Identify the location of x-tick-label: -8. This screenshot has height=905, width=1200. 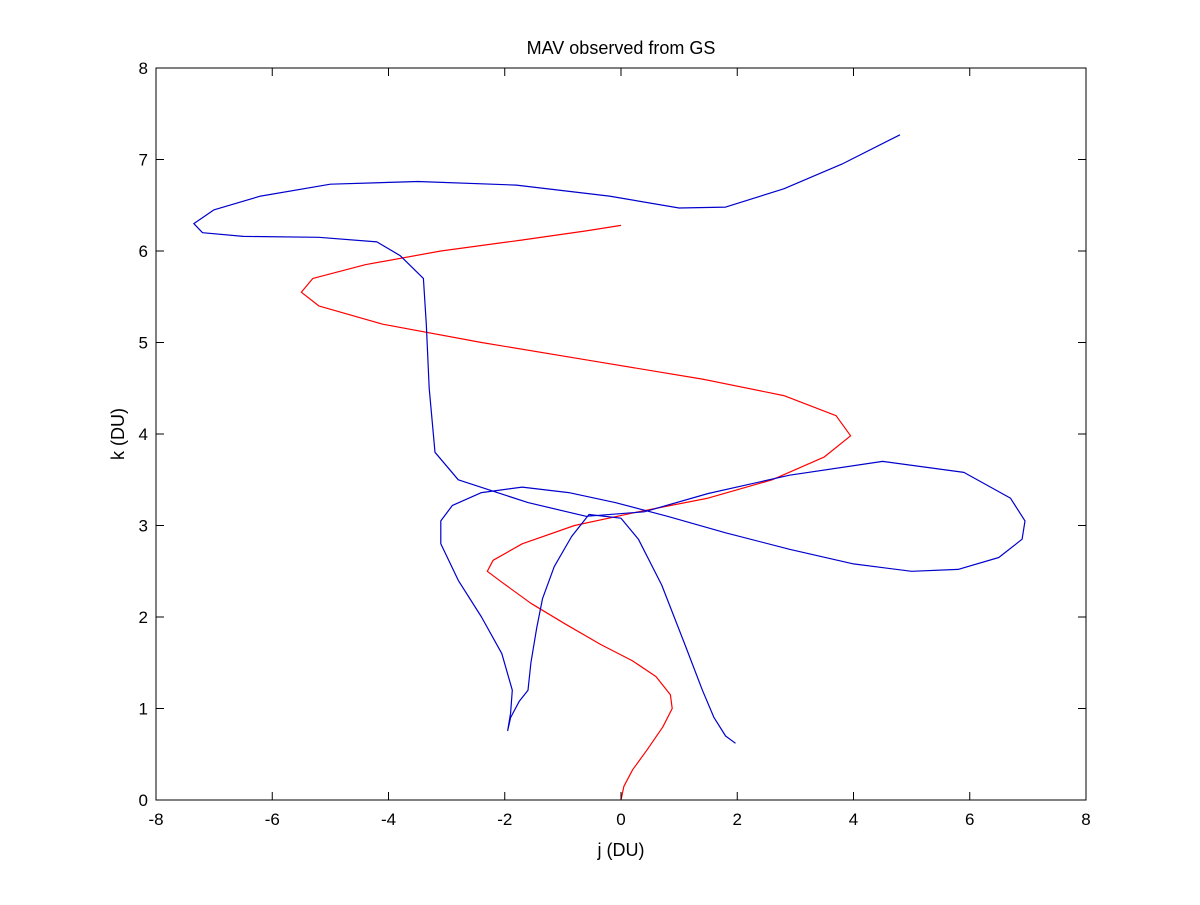
(155, 819).